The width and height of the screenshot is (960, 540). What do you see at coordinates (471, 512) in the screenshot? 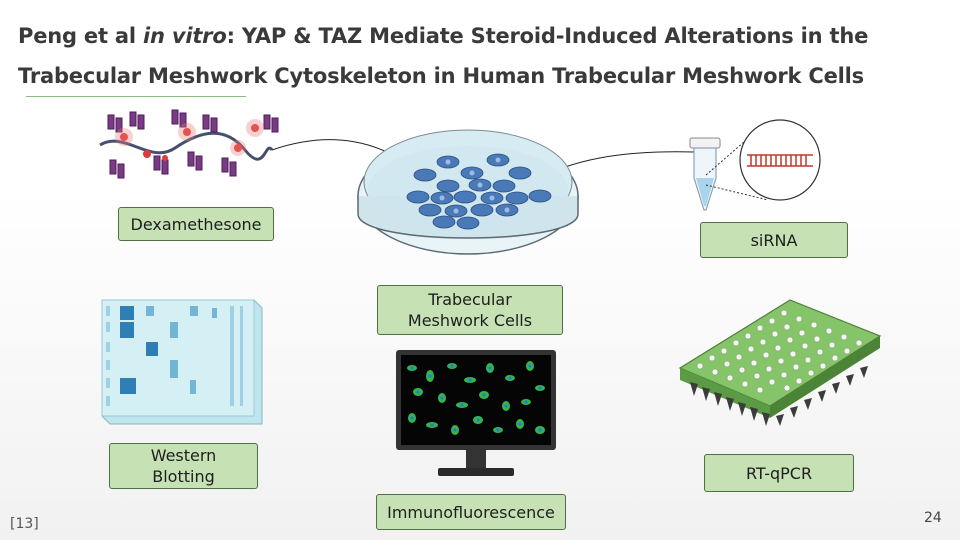
I see `label-immunofluorescence: Immunofluorescence` at bounding box center [471, 512].